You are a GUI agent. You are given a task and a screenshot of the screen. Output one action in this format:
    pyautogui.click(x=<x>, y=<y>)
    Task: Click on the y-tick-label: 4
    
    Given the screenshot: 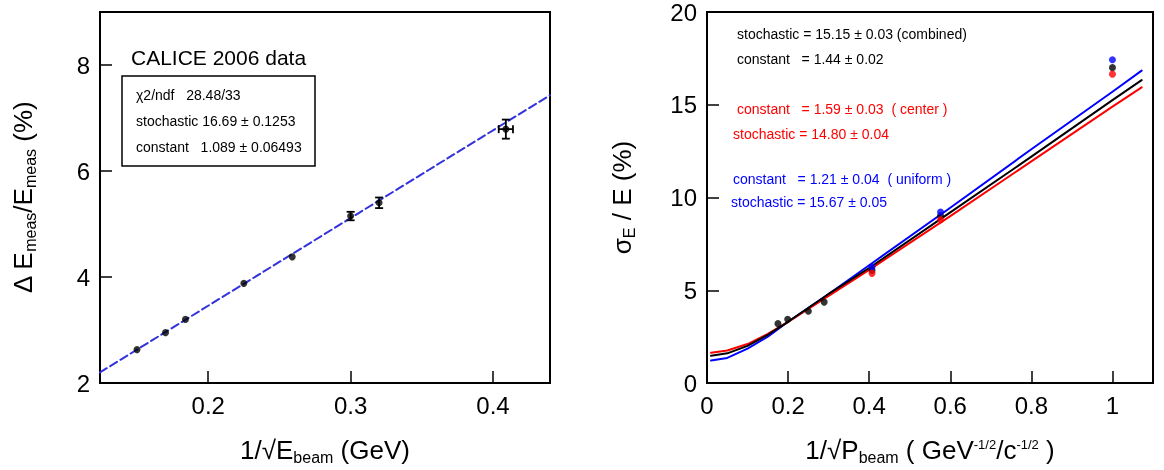 What is the action you would take?
    pyautogui.click(x=83, y=277)
    